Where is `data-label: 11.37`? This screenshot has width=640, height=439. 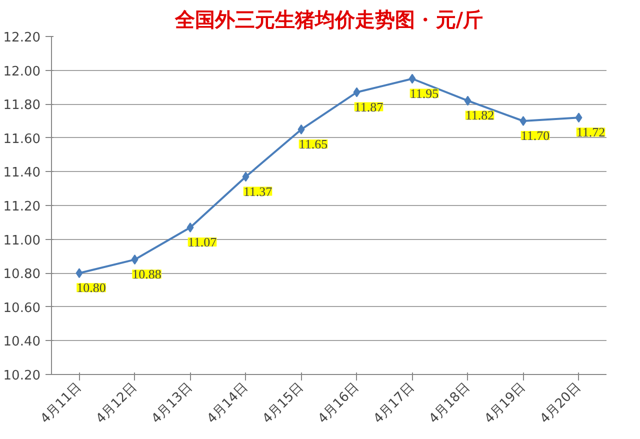
data-label: 11.37 is located at coordinates (258, 191).